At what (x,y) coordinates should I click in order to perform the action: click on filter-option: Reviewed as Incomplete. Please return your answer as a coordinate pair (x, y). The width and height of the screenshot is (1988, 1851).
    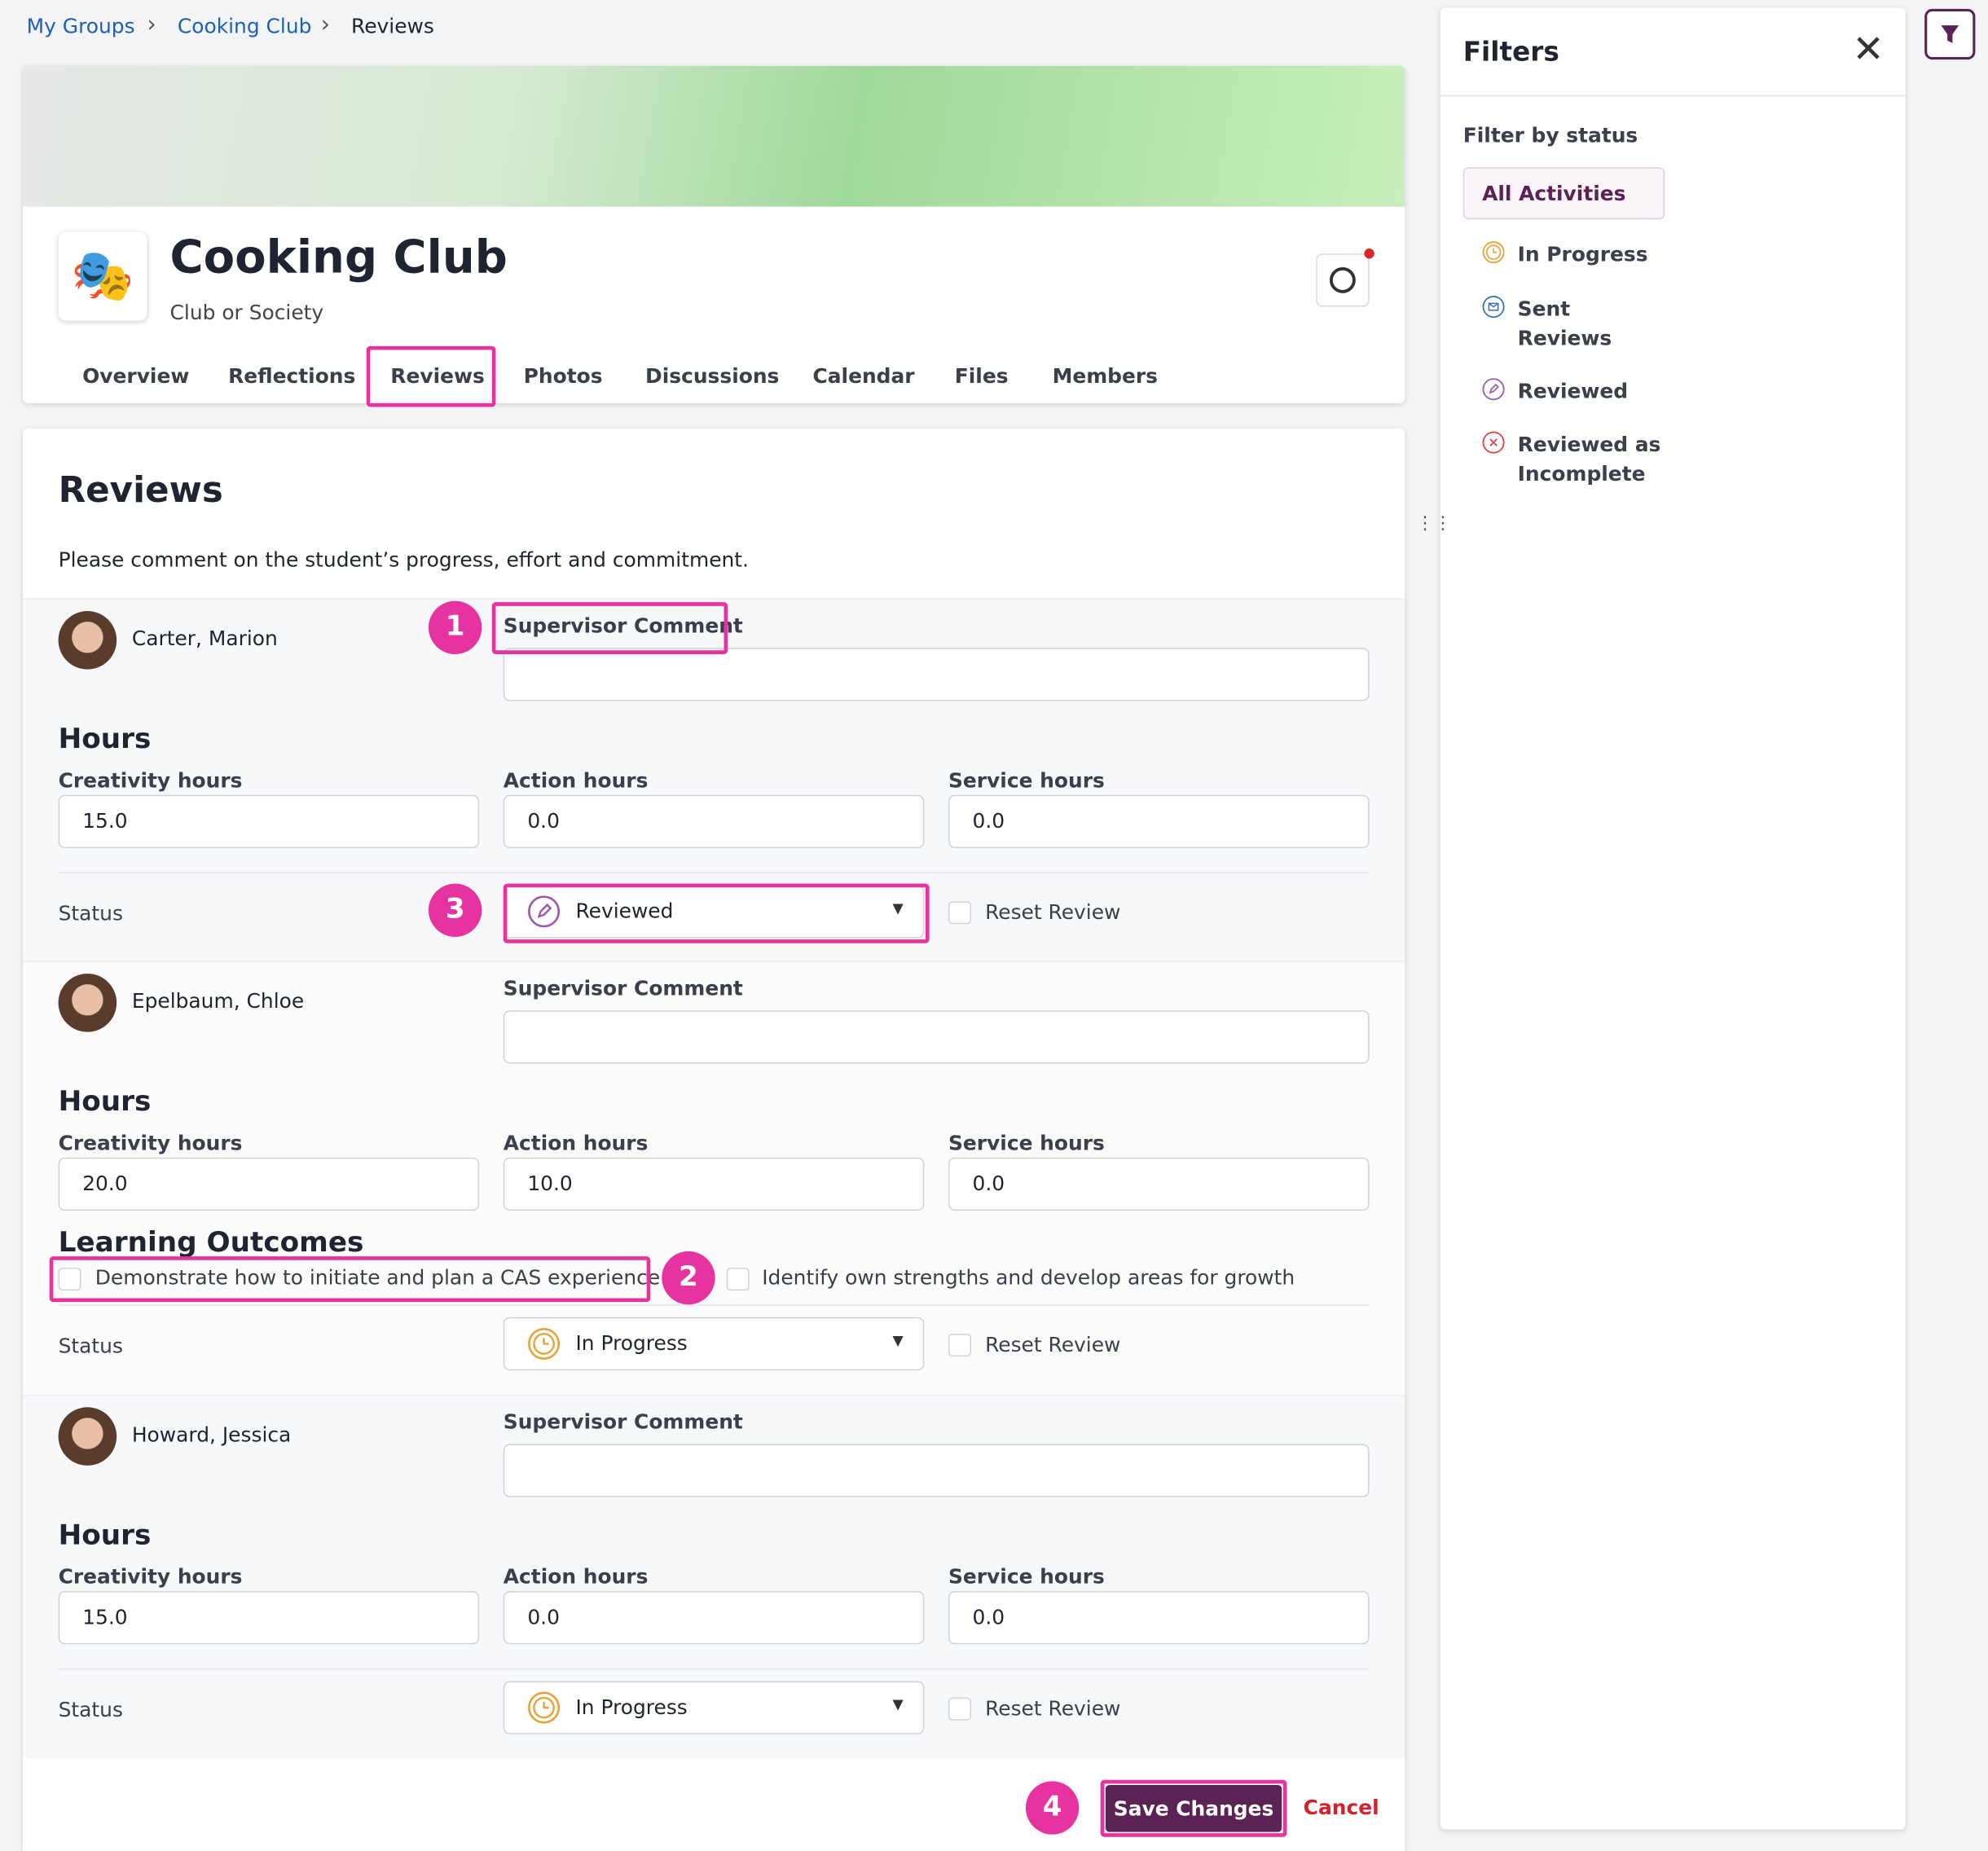
    Looking at the image, I should click on (1589, 459).